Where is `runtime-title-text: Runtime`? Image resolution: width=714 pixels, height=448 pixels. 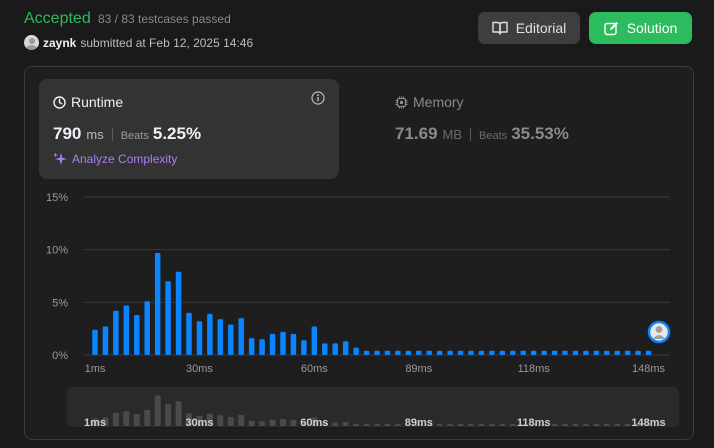 runtime-title-text: Runtime is located at coordinates (97, 102).